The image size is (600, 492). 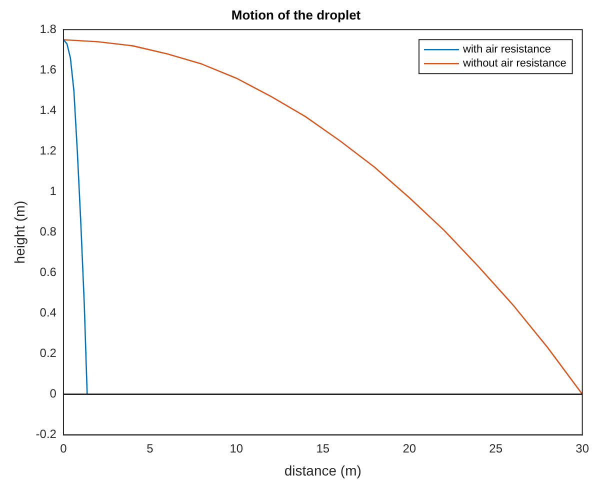 I want to click on y-tick-label: -0.2, so click(x=46, y=434).